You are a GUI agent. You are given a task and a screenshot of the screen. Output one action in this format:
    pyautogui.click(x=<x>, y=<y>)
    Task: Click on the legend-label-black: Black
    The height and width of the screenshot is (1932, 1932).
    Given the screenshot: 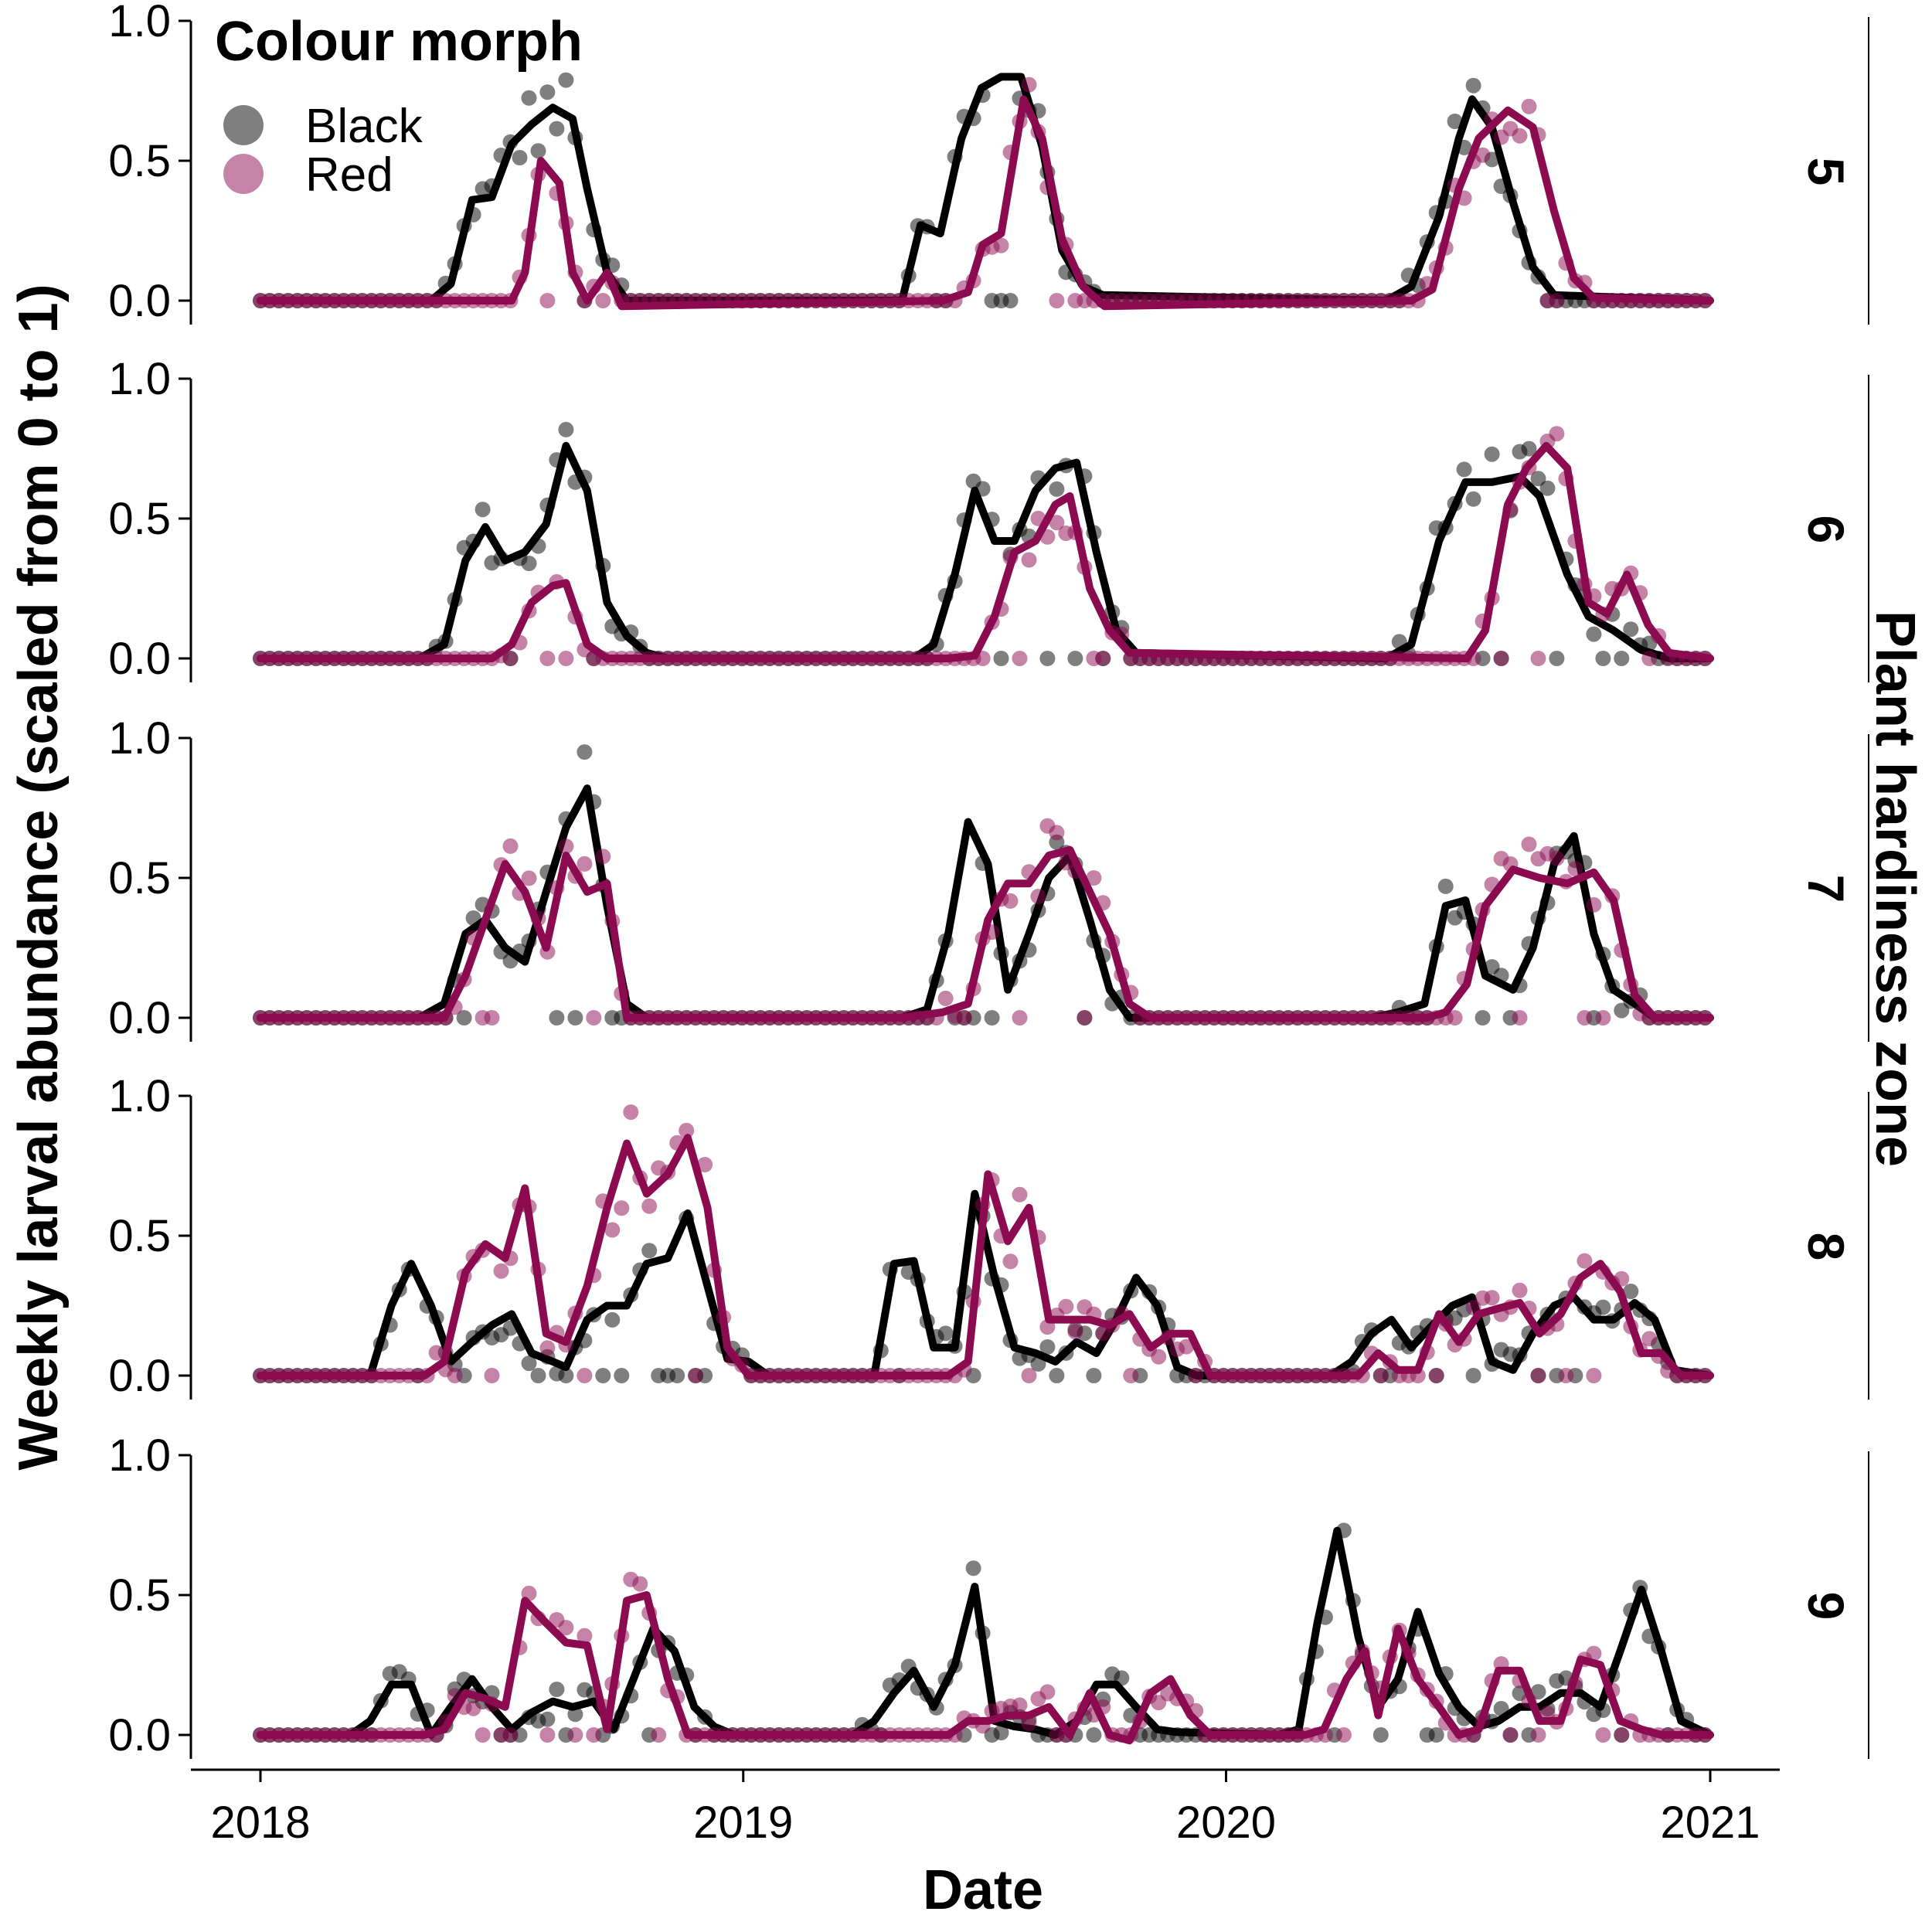 What is the action you would take?
    pyautogui.click(x=364, y=127)
    